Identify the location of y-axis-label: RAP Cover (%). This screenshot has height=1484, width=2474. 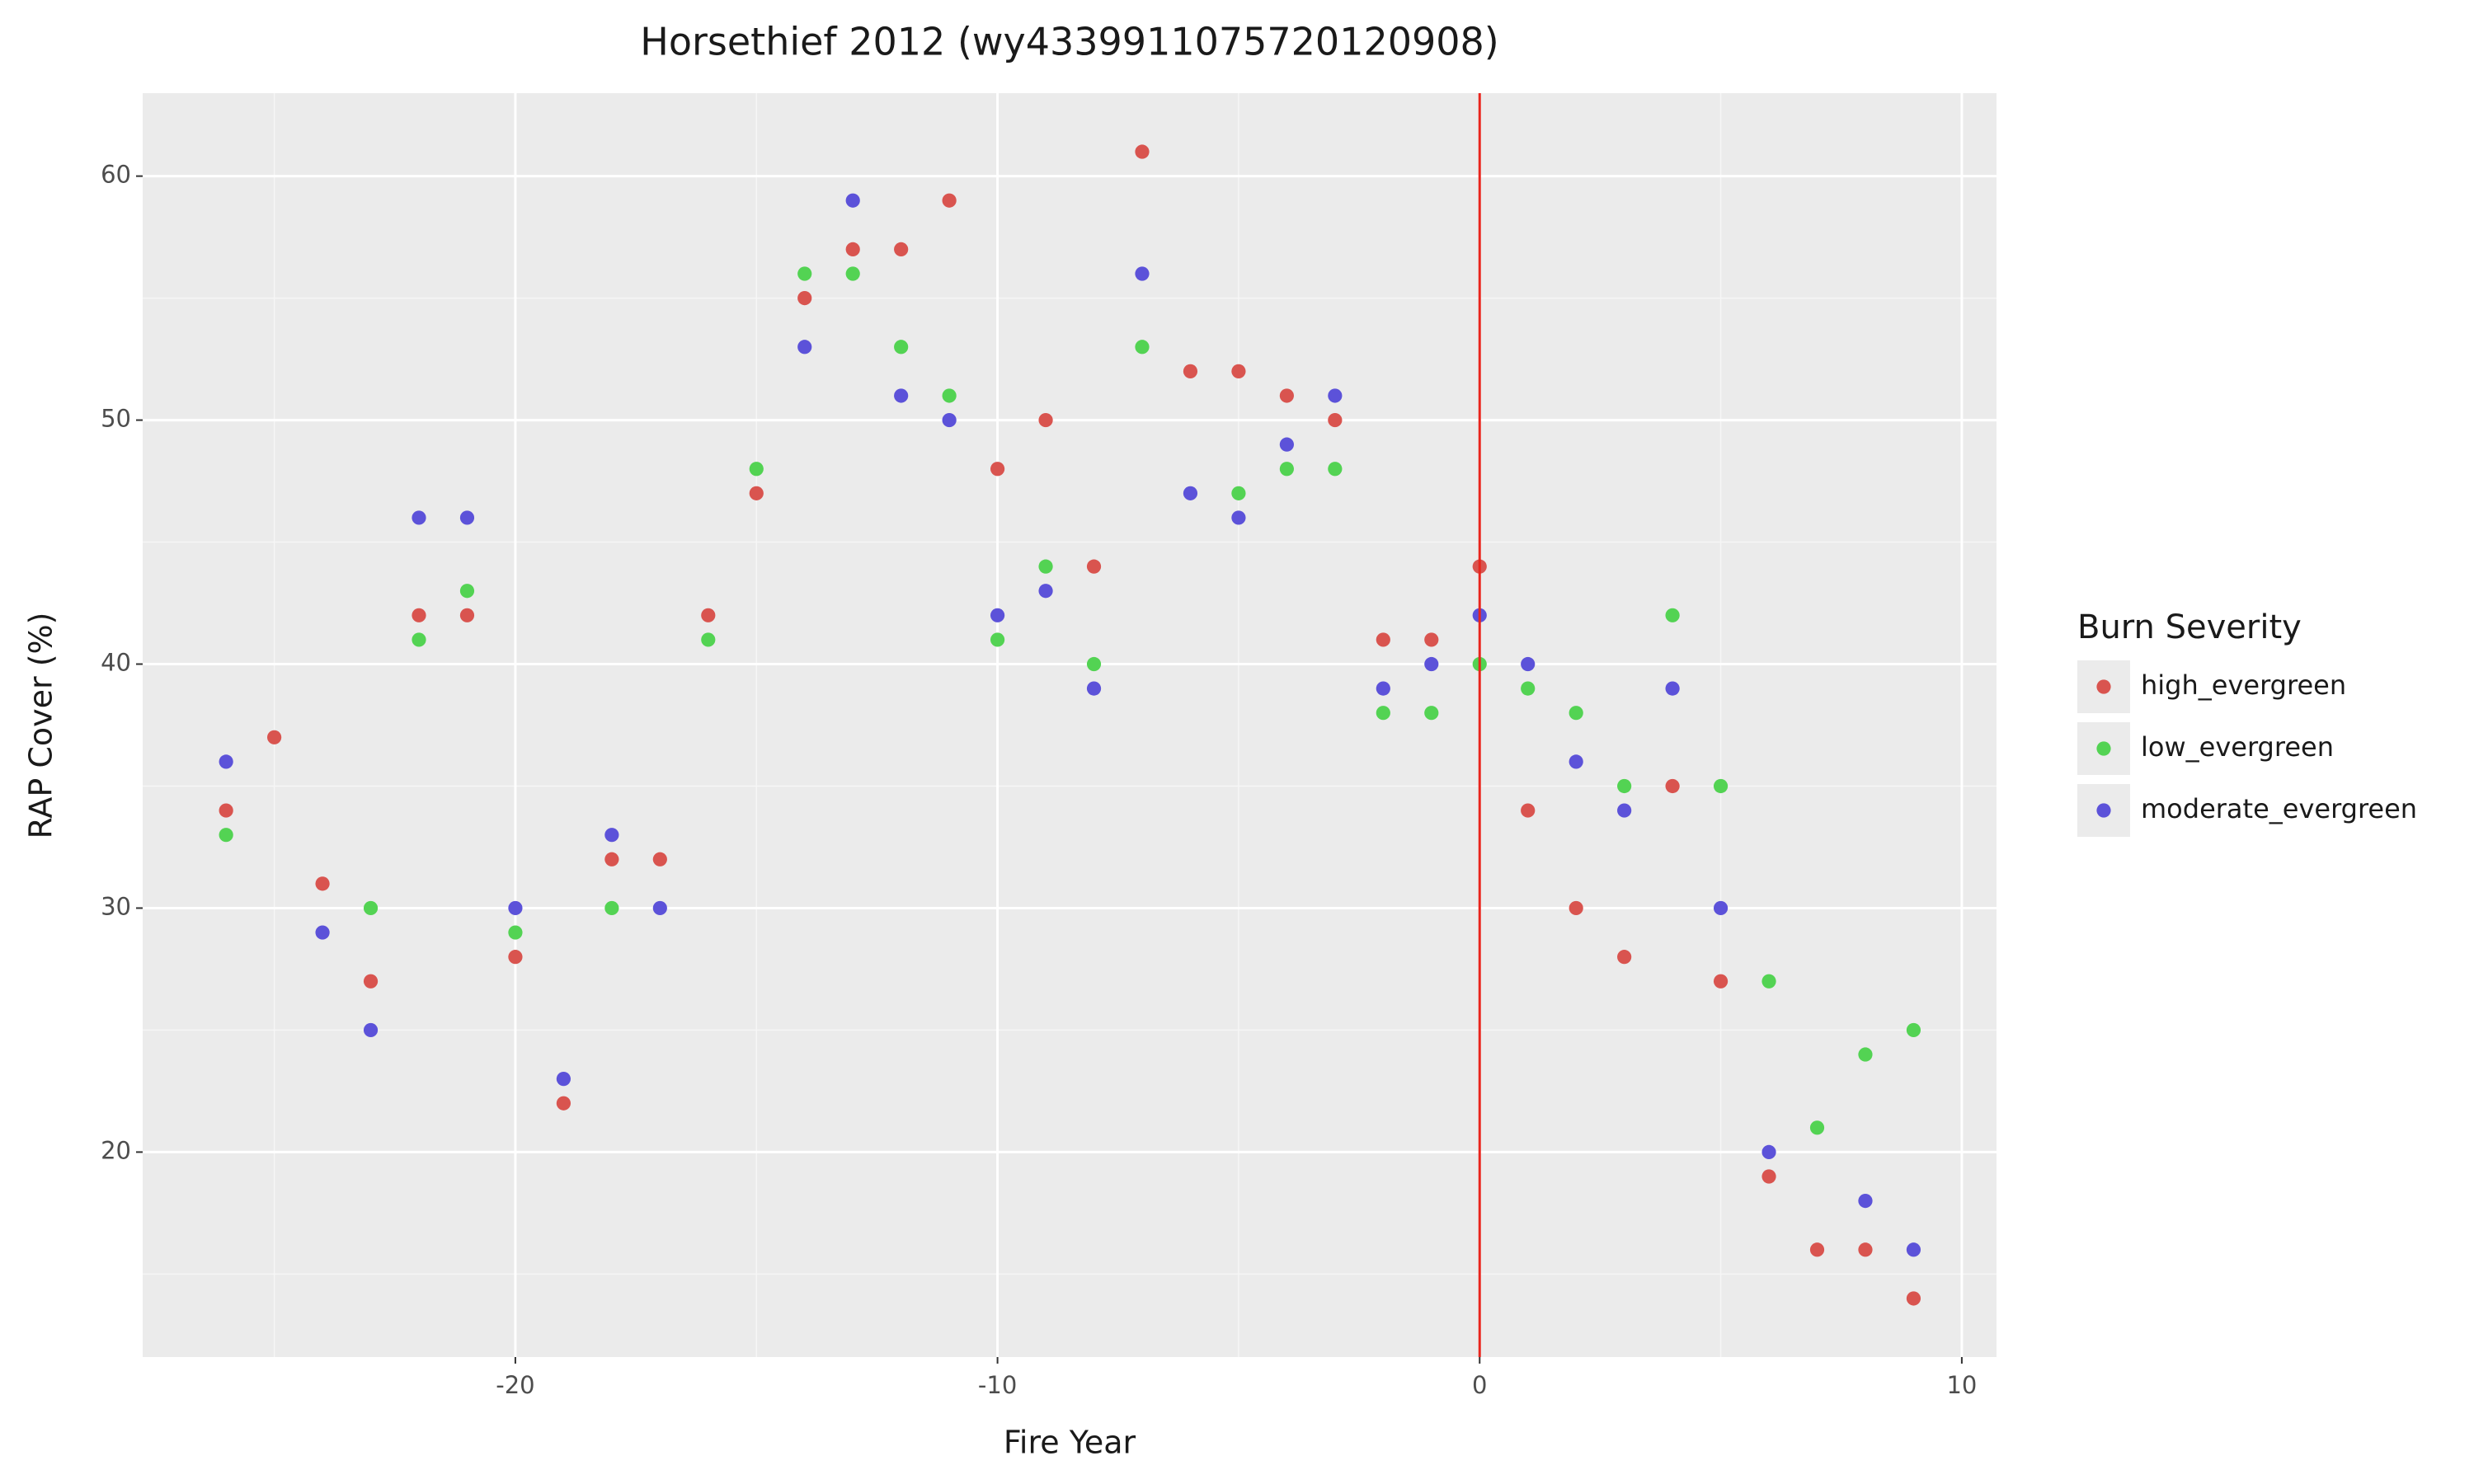
(41, 726).